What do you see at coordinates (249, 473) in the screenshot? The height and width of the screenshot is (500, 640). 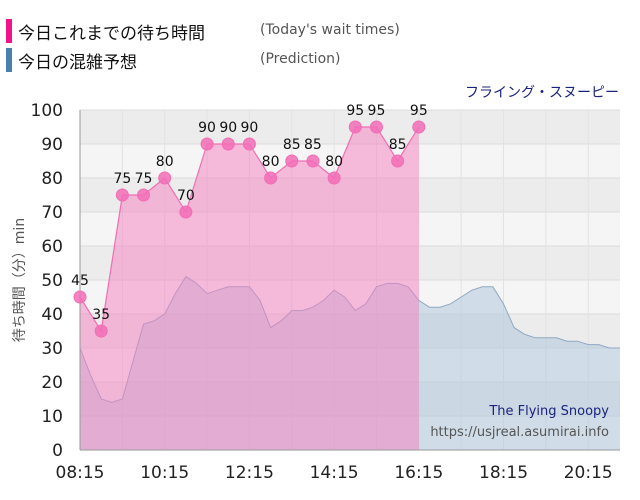 I see `x-tick-label: 12:15` at bounding box center [249, 473].